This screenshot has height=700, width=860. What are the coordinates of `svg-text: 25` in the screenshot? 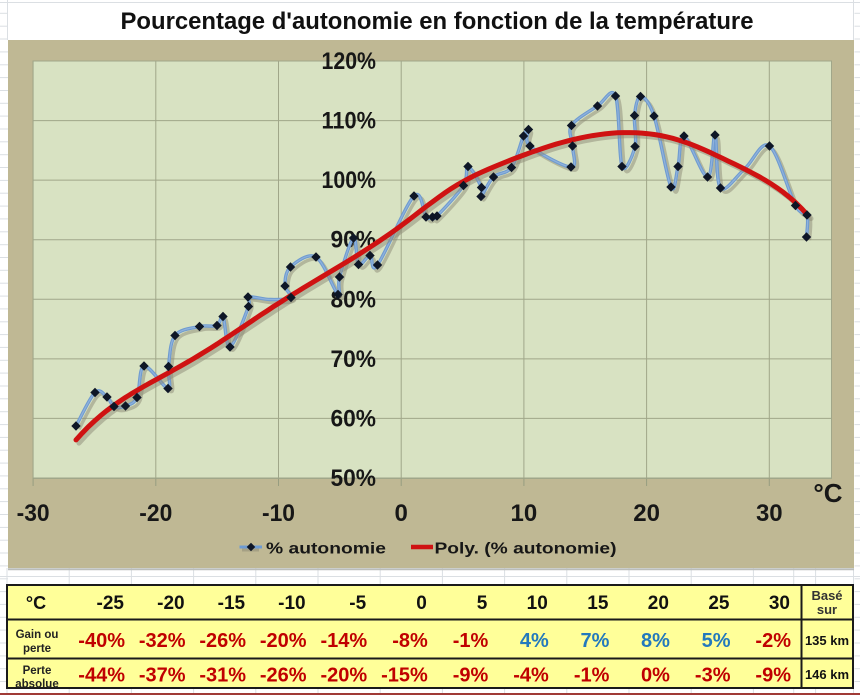 It's located at (719, 603).